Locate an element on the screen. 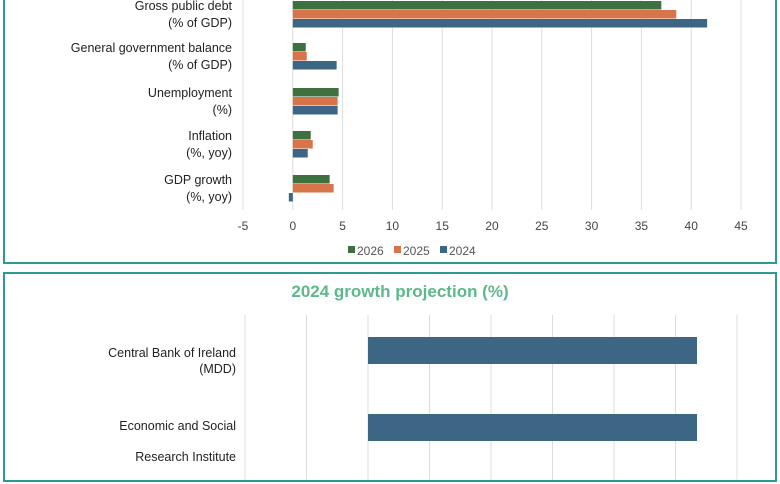 Image resolution: width=780 pixels, height=484 pixels. x-tick-label: 45 is located at coordinates (741, 226).